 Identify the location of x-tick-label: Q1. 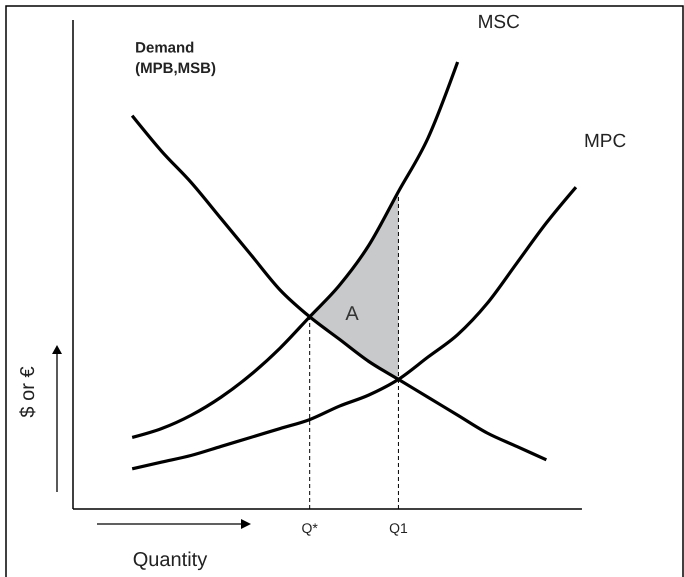
(398, 528).